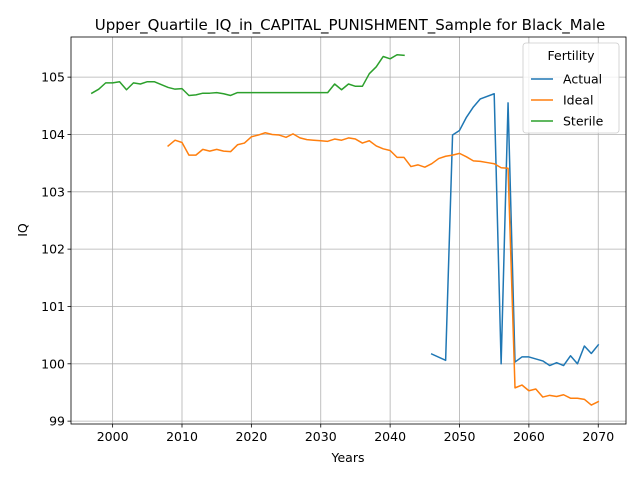  Describe the element at coordinates (598, 436) in the screenshot. I see `x-tick-label: 2070` at that location.